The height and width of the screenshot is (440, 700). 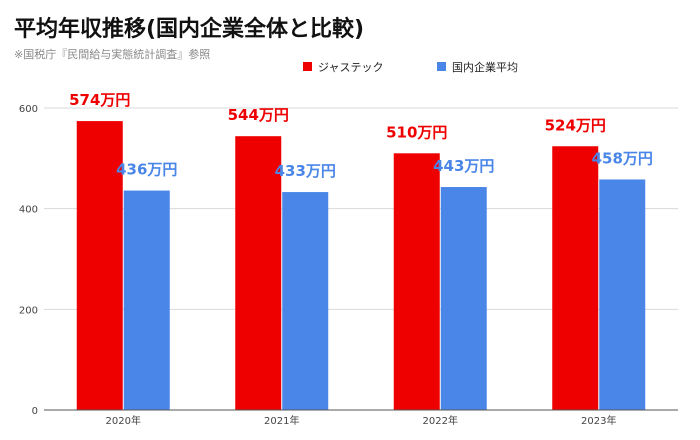 I want to click on chart-title: 平均年収推移(国内企業全体と比較), so click(x=189, y=29).